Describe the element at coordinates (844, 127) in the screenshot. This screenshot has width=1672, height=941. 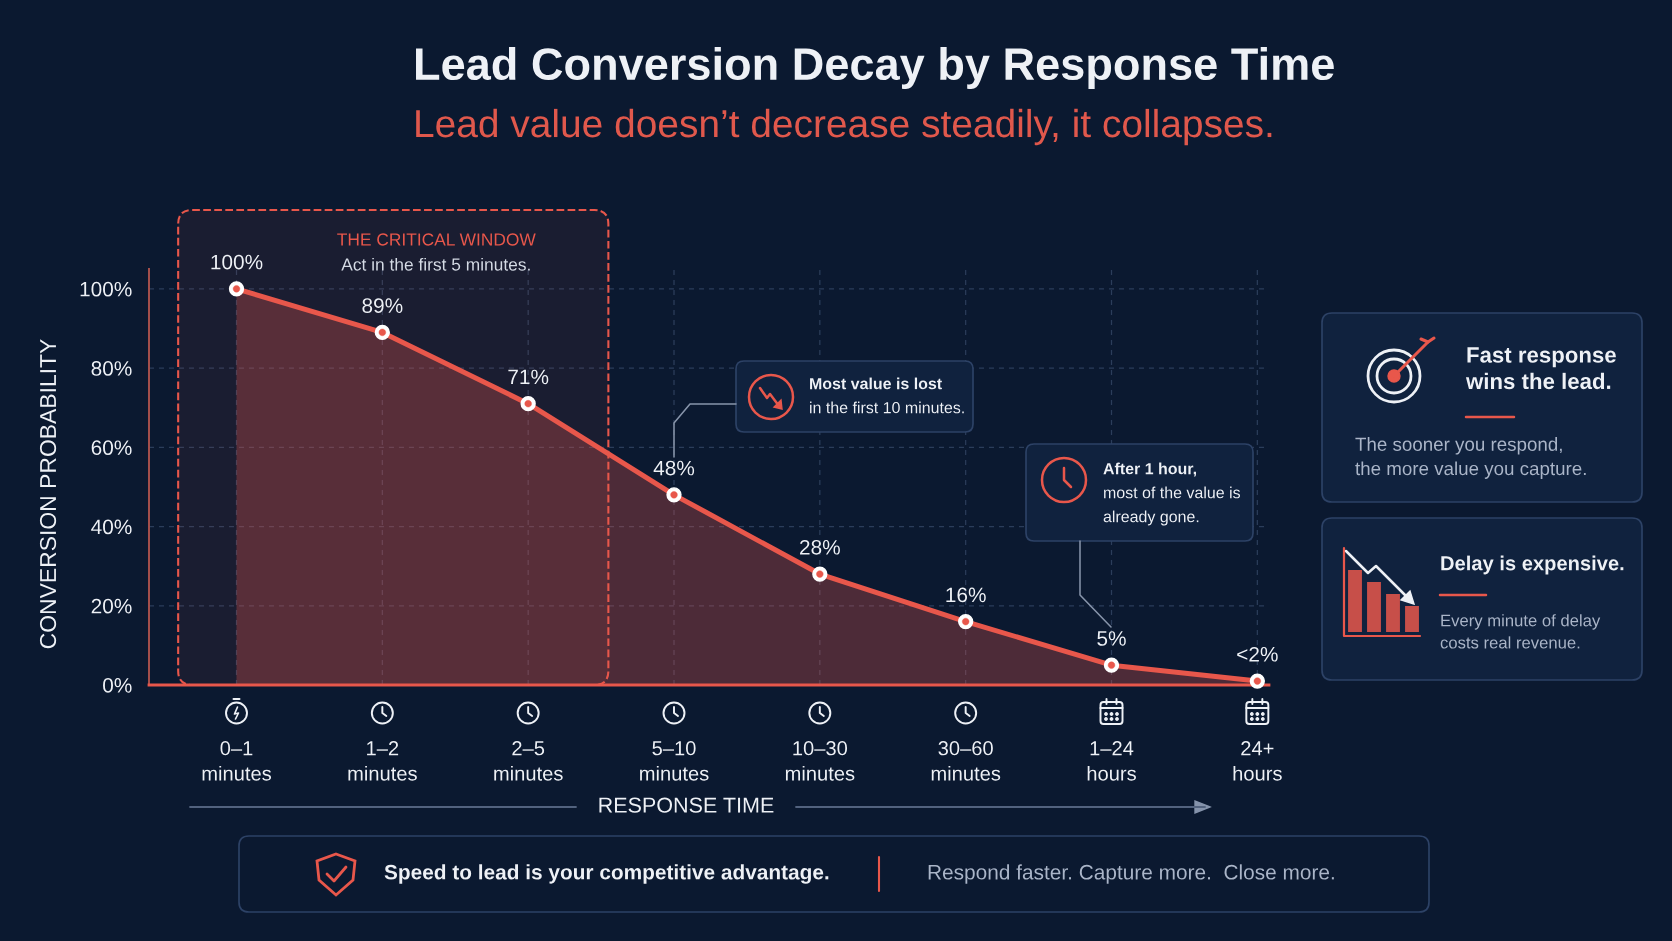
I see `chart-subtitle: Lead value doesn’t decrease steadily, it collapses.` at that location.